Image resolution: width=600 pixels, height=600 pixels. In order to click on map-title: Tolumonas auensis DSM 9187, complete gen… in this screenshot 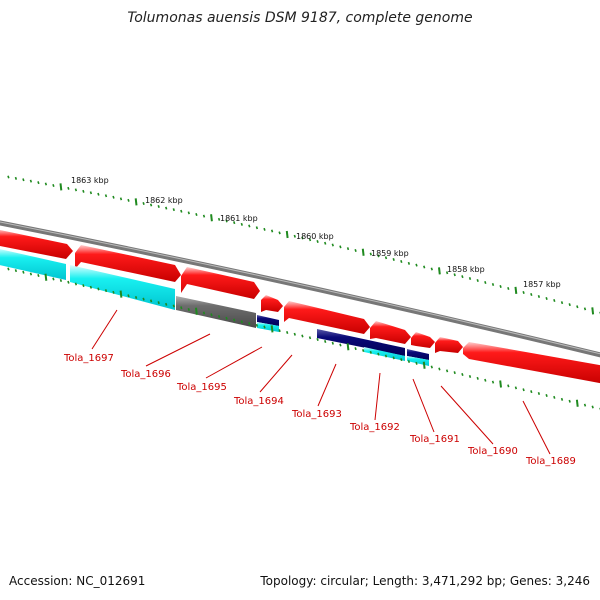, I will do `click(300, 18)`.